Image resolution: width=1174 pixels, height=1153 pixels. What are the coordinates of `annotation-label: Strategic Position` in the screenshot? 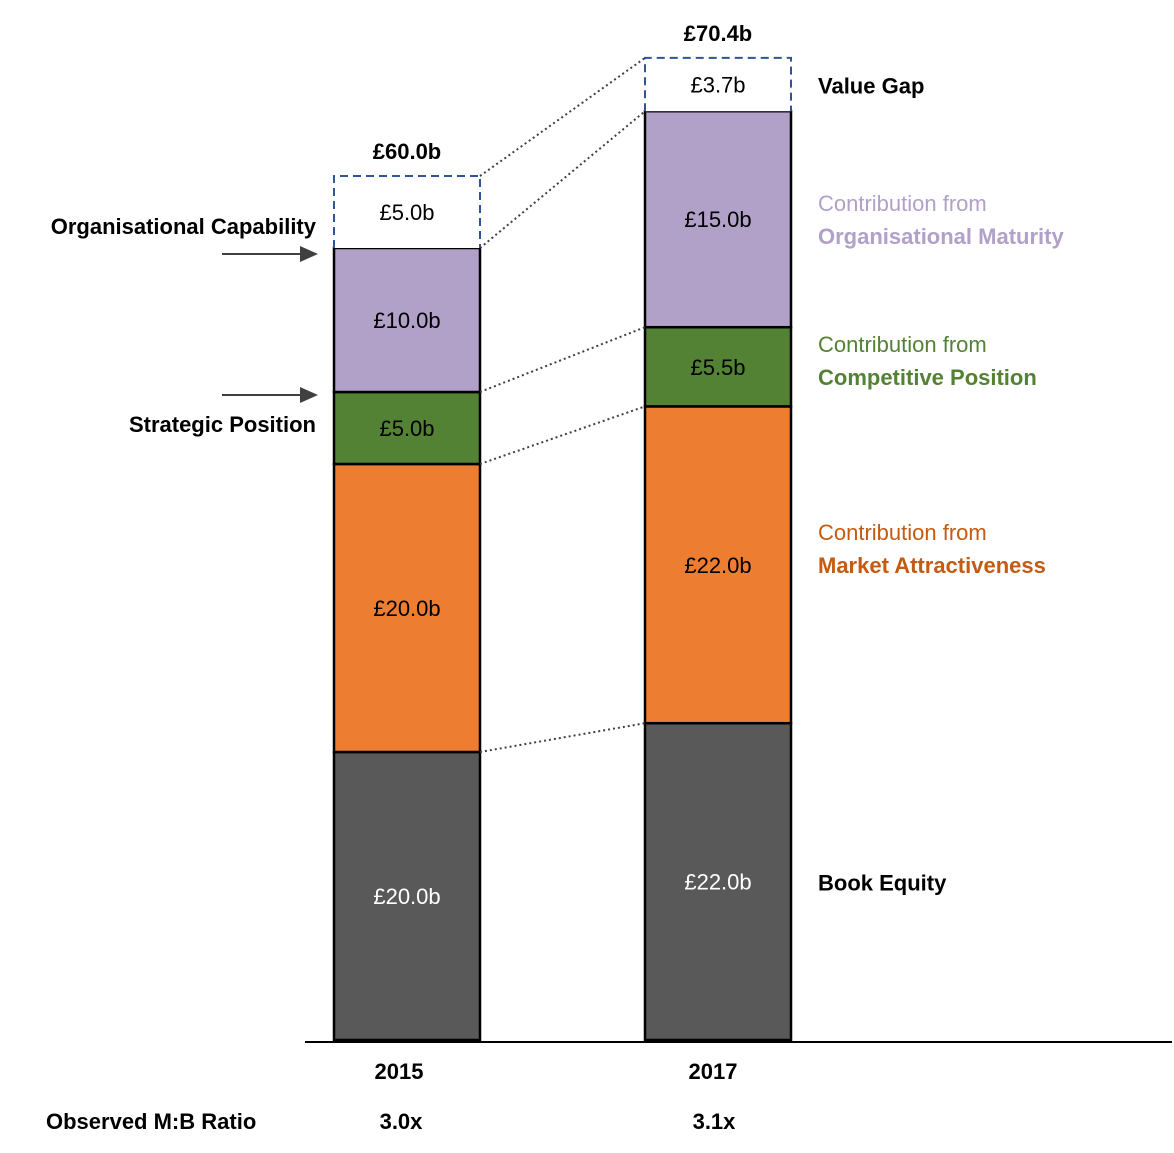 It's located at (222, 424).